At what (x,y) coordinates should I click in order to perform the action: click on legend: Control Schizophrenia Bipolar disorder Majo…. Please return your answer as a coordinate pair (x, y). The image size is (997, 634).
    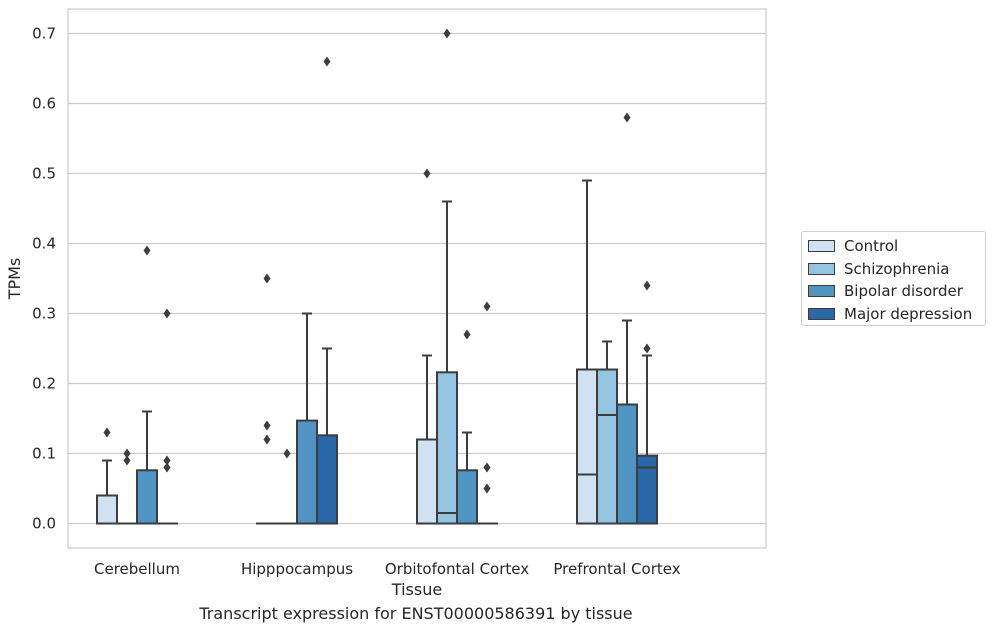
    Looking at the image, I should click on (893, 278).